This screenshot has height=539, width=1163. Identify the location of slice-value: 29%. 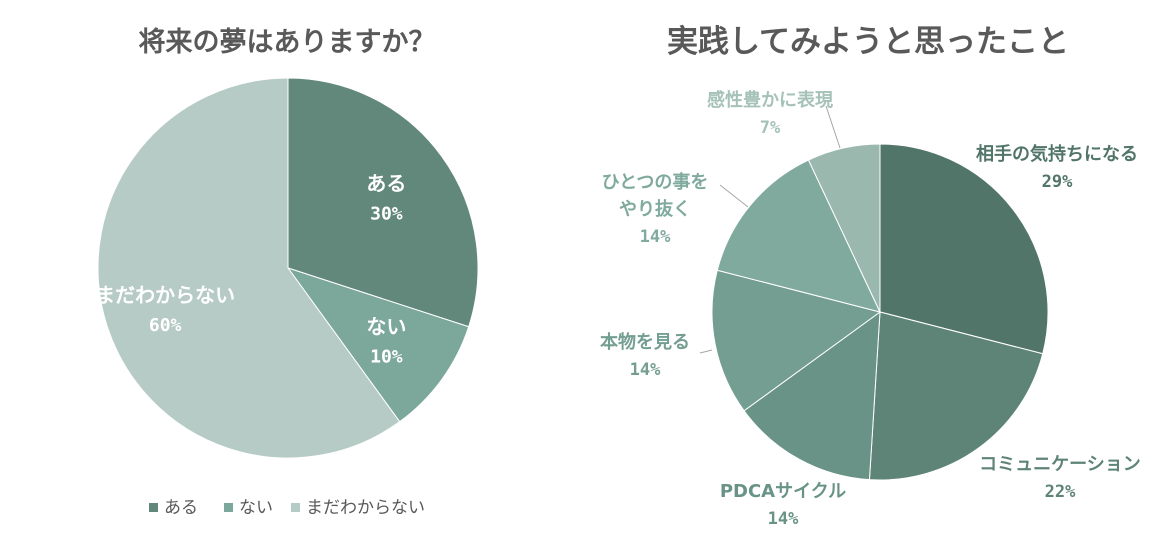
(1057, 182).